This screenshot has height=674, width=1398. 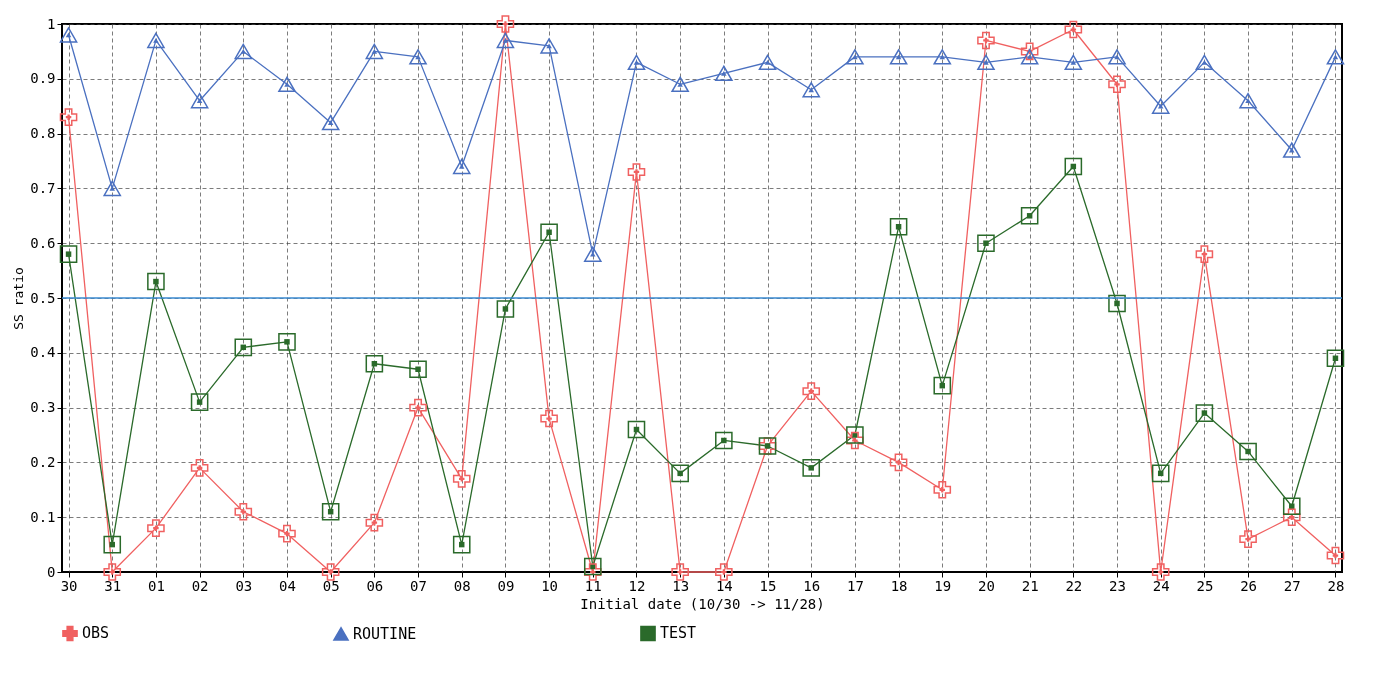 What do you see at coordinates (43, 516) in the screenshot?
I see `y-tick-label: 0.1` at bounding box center [43, 516].